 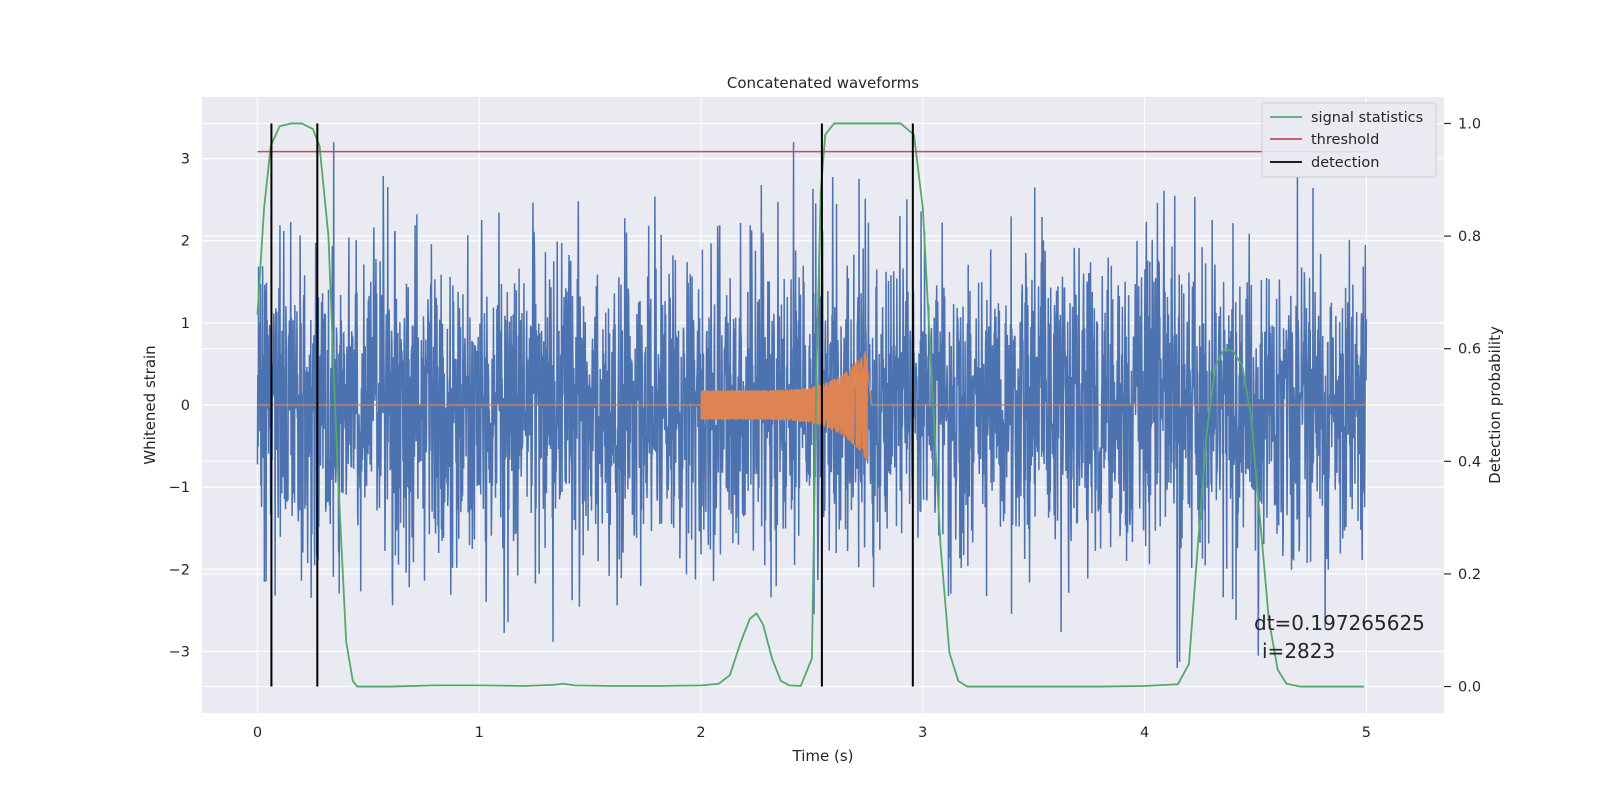 I want to click on y-tick-label: −1, so click(x=179, y=488).